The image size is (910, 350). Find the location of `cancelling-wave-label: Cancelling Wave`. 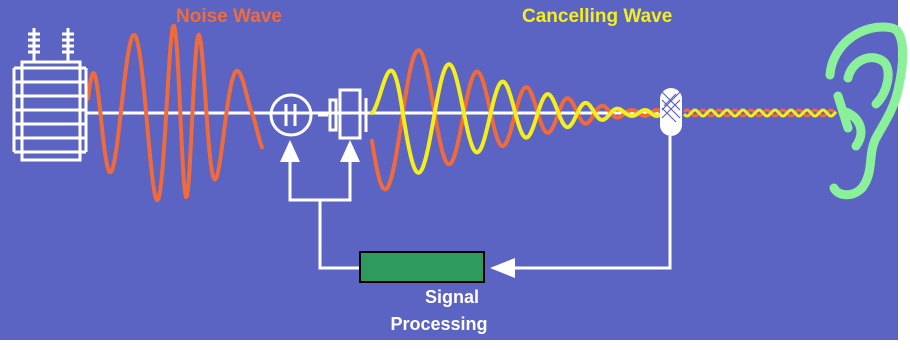

cancelling-wave-label: Cancelling Wave is located at coordinates (597, 16).